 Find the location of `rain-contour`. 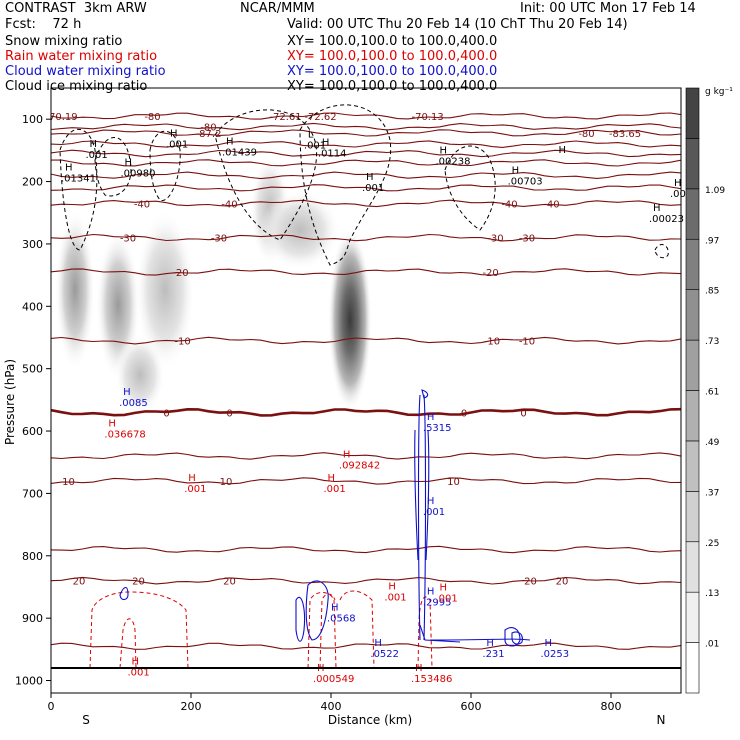

rain-contour is located at coordinates (357, 629).